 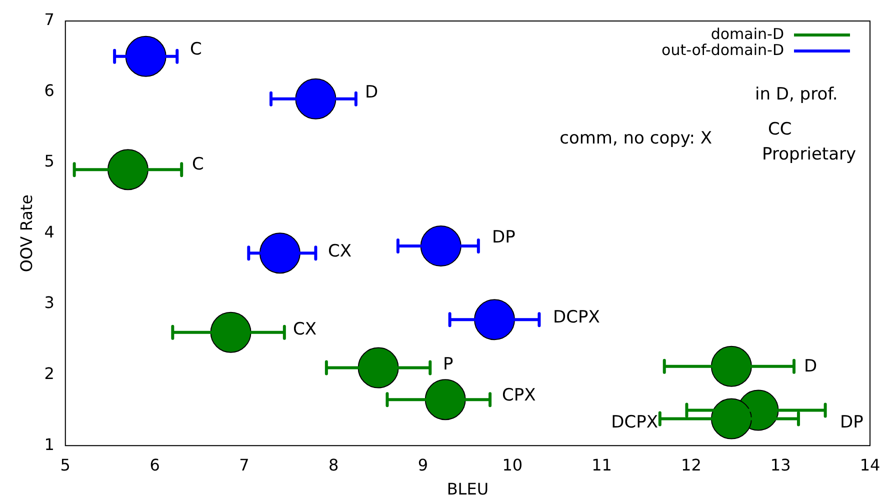 What do you see at coordinates (780, 464) in the screenshot?
I see `x-tick-label: 13` at bounding box center [780, 464].